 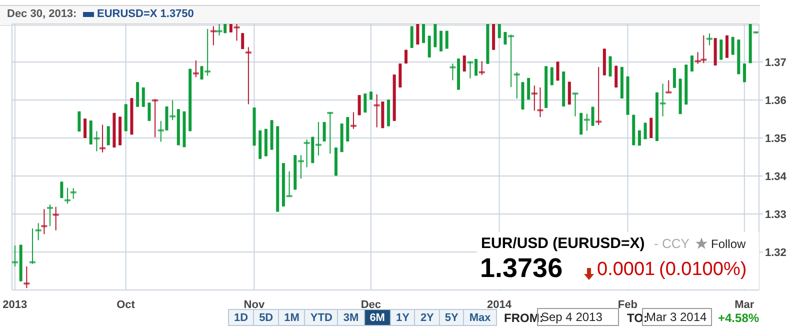 What do you see at coordinates (775, 214) in the screenshot?
I see `y-tick-label: 1.33` at bounding box center [775, 214].